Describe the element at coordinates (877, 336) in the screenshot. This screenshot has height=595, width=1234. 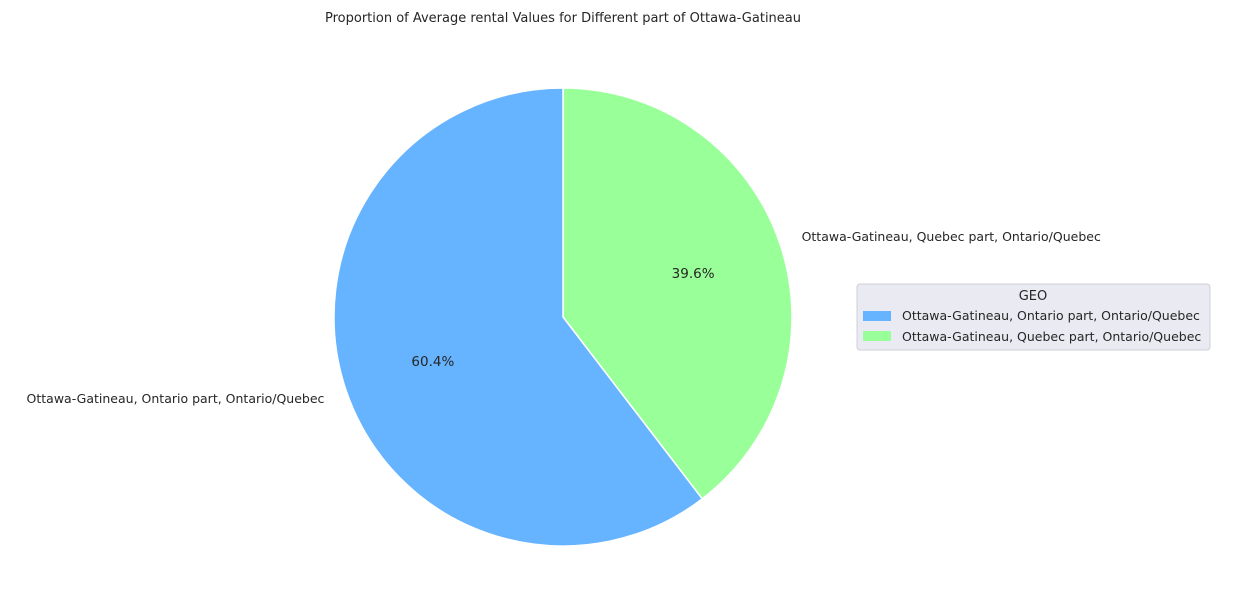
I see `legend-swatch-quebec-part` at that location.